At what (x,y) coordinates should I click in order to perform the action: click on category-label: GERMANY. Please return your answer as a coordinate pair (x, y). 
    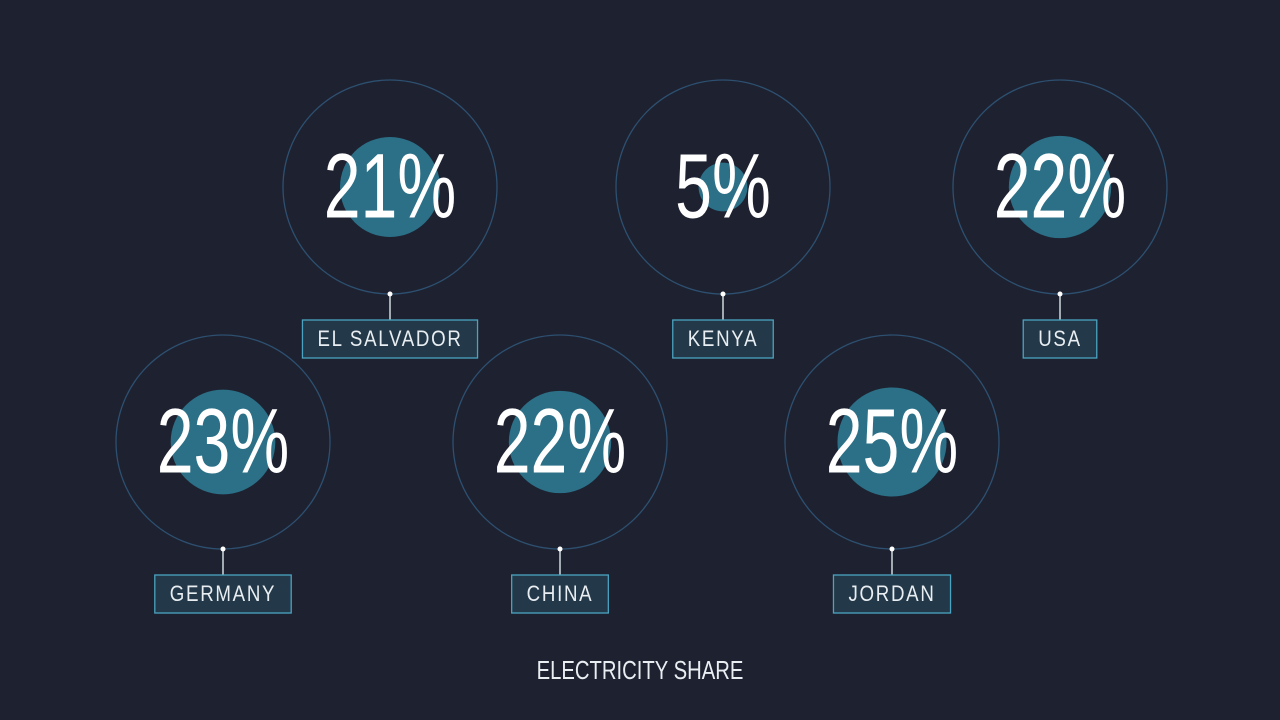
    Looking at the image, I should click on (223, 594).